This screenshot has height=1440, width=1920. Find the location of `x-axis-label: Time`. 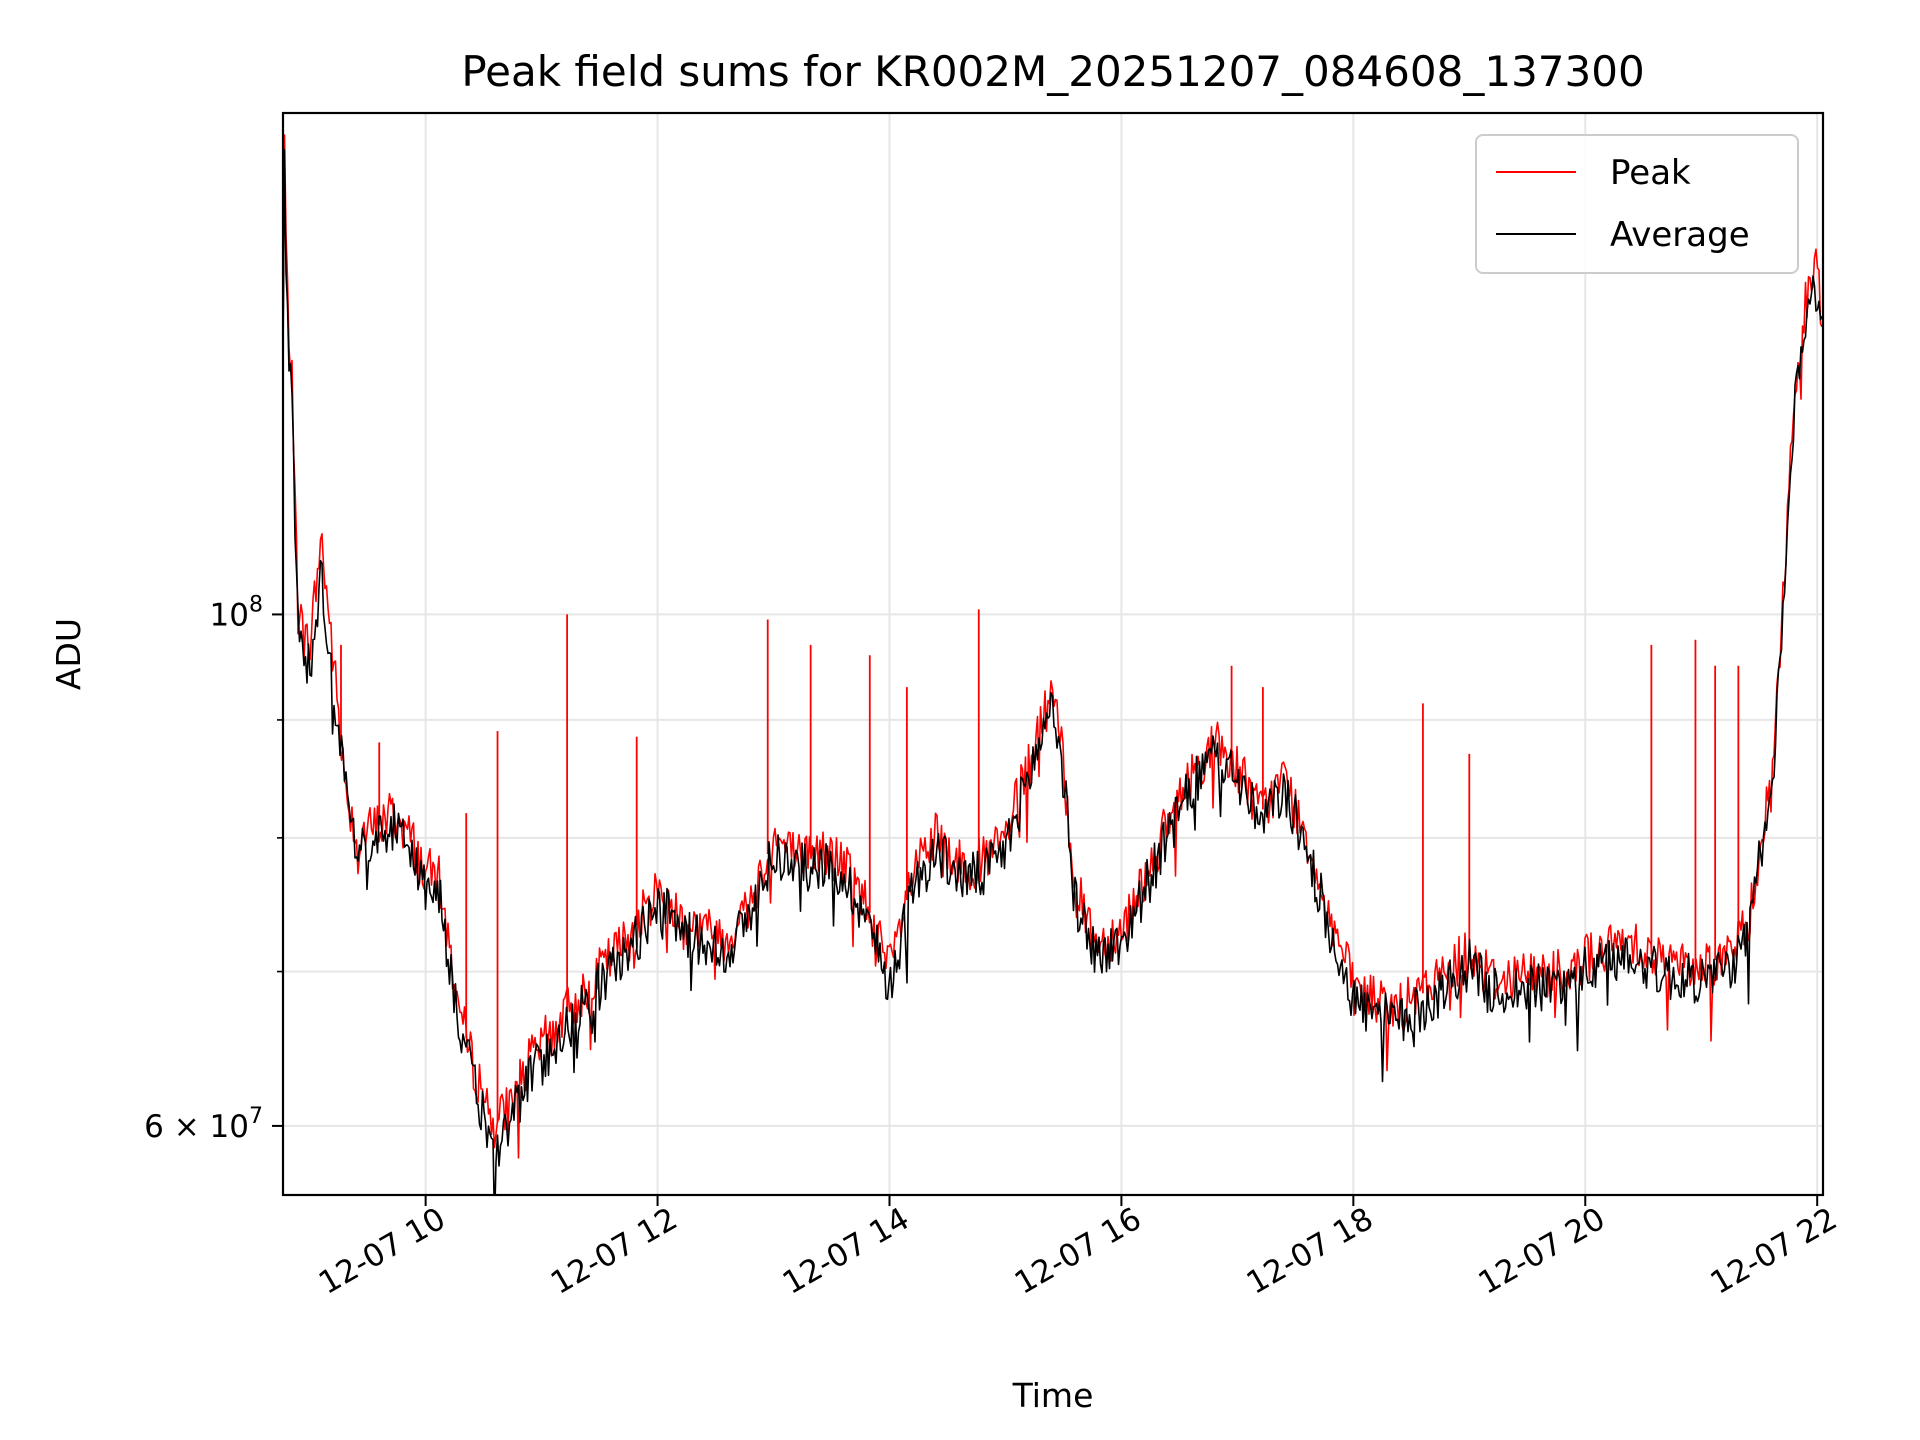

x-axis-label: Time is located at coordinates (1053, 1395).